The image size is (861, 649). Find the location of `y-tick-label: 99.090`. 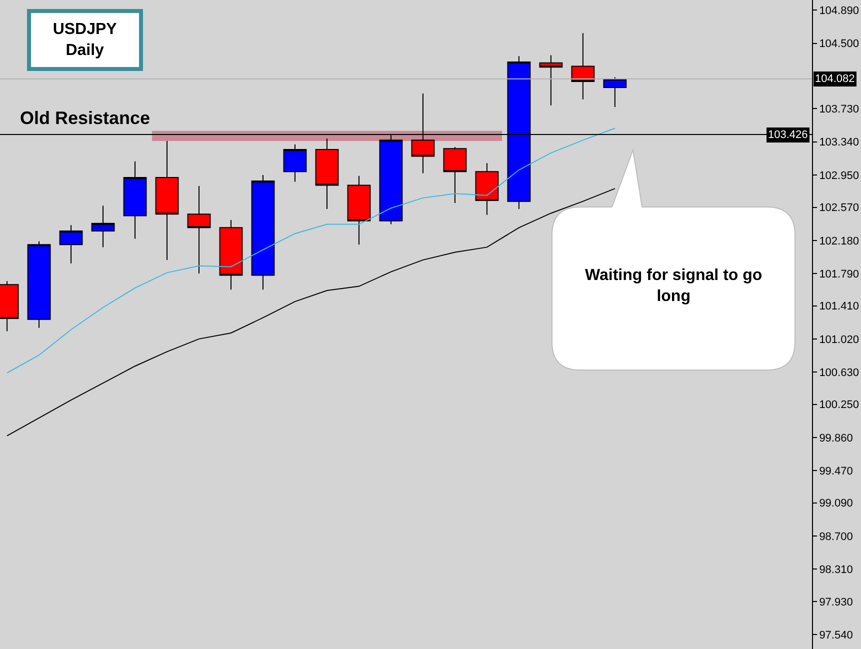

y-tick-label: 99.090 is located at coordinates (836, 504).